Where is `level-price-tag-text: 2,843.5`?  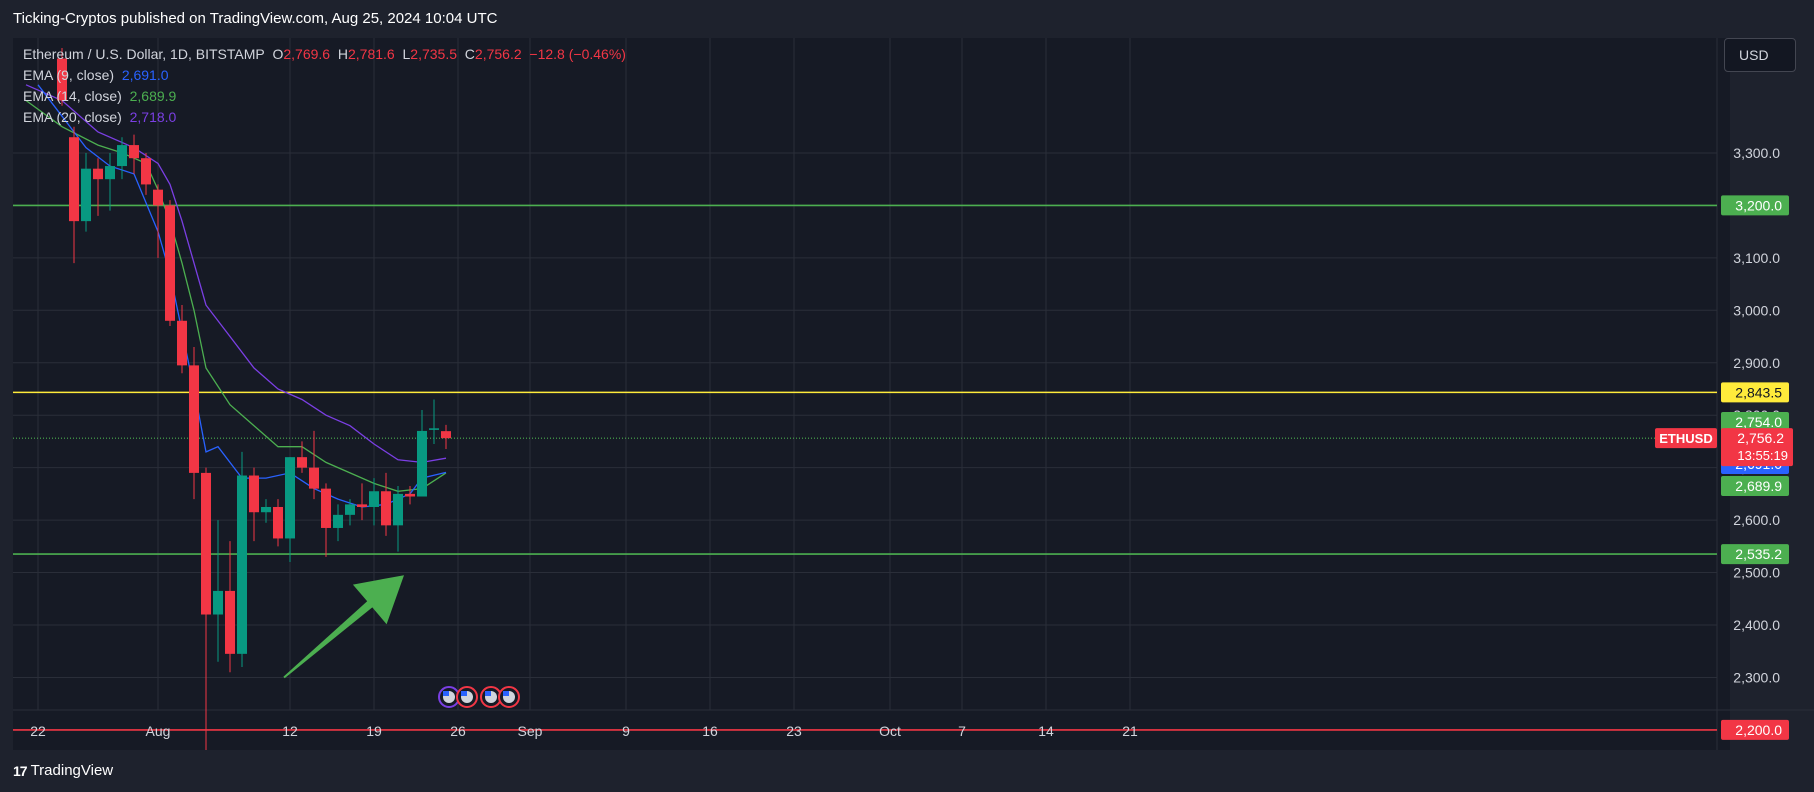
level-price-tag-text: 2,843.5 is located at coordinates (1758, 392).